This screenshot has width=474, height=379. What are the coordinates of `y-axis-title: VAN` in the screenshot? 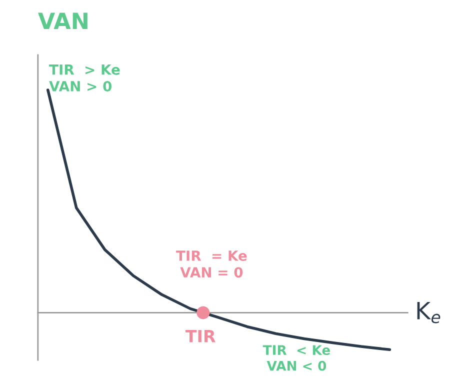 It's located at (63, 20).